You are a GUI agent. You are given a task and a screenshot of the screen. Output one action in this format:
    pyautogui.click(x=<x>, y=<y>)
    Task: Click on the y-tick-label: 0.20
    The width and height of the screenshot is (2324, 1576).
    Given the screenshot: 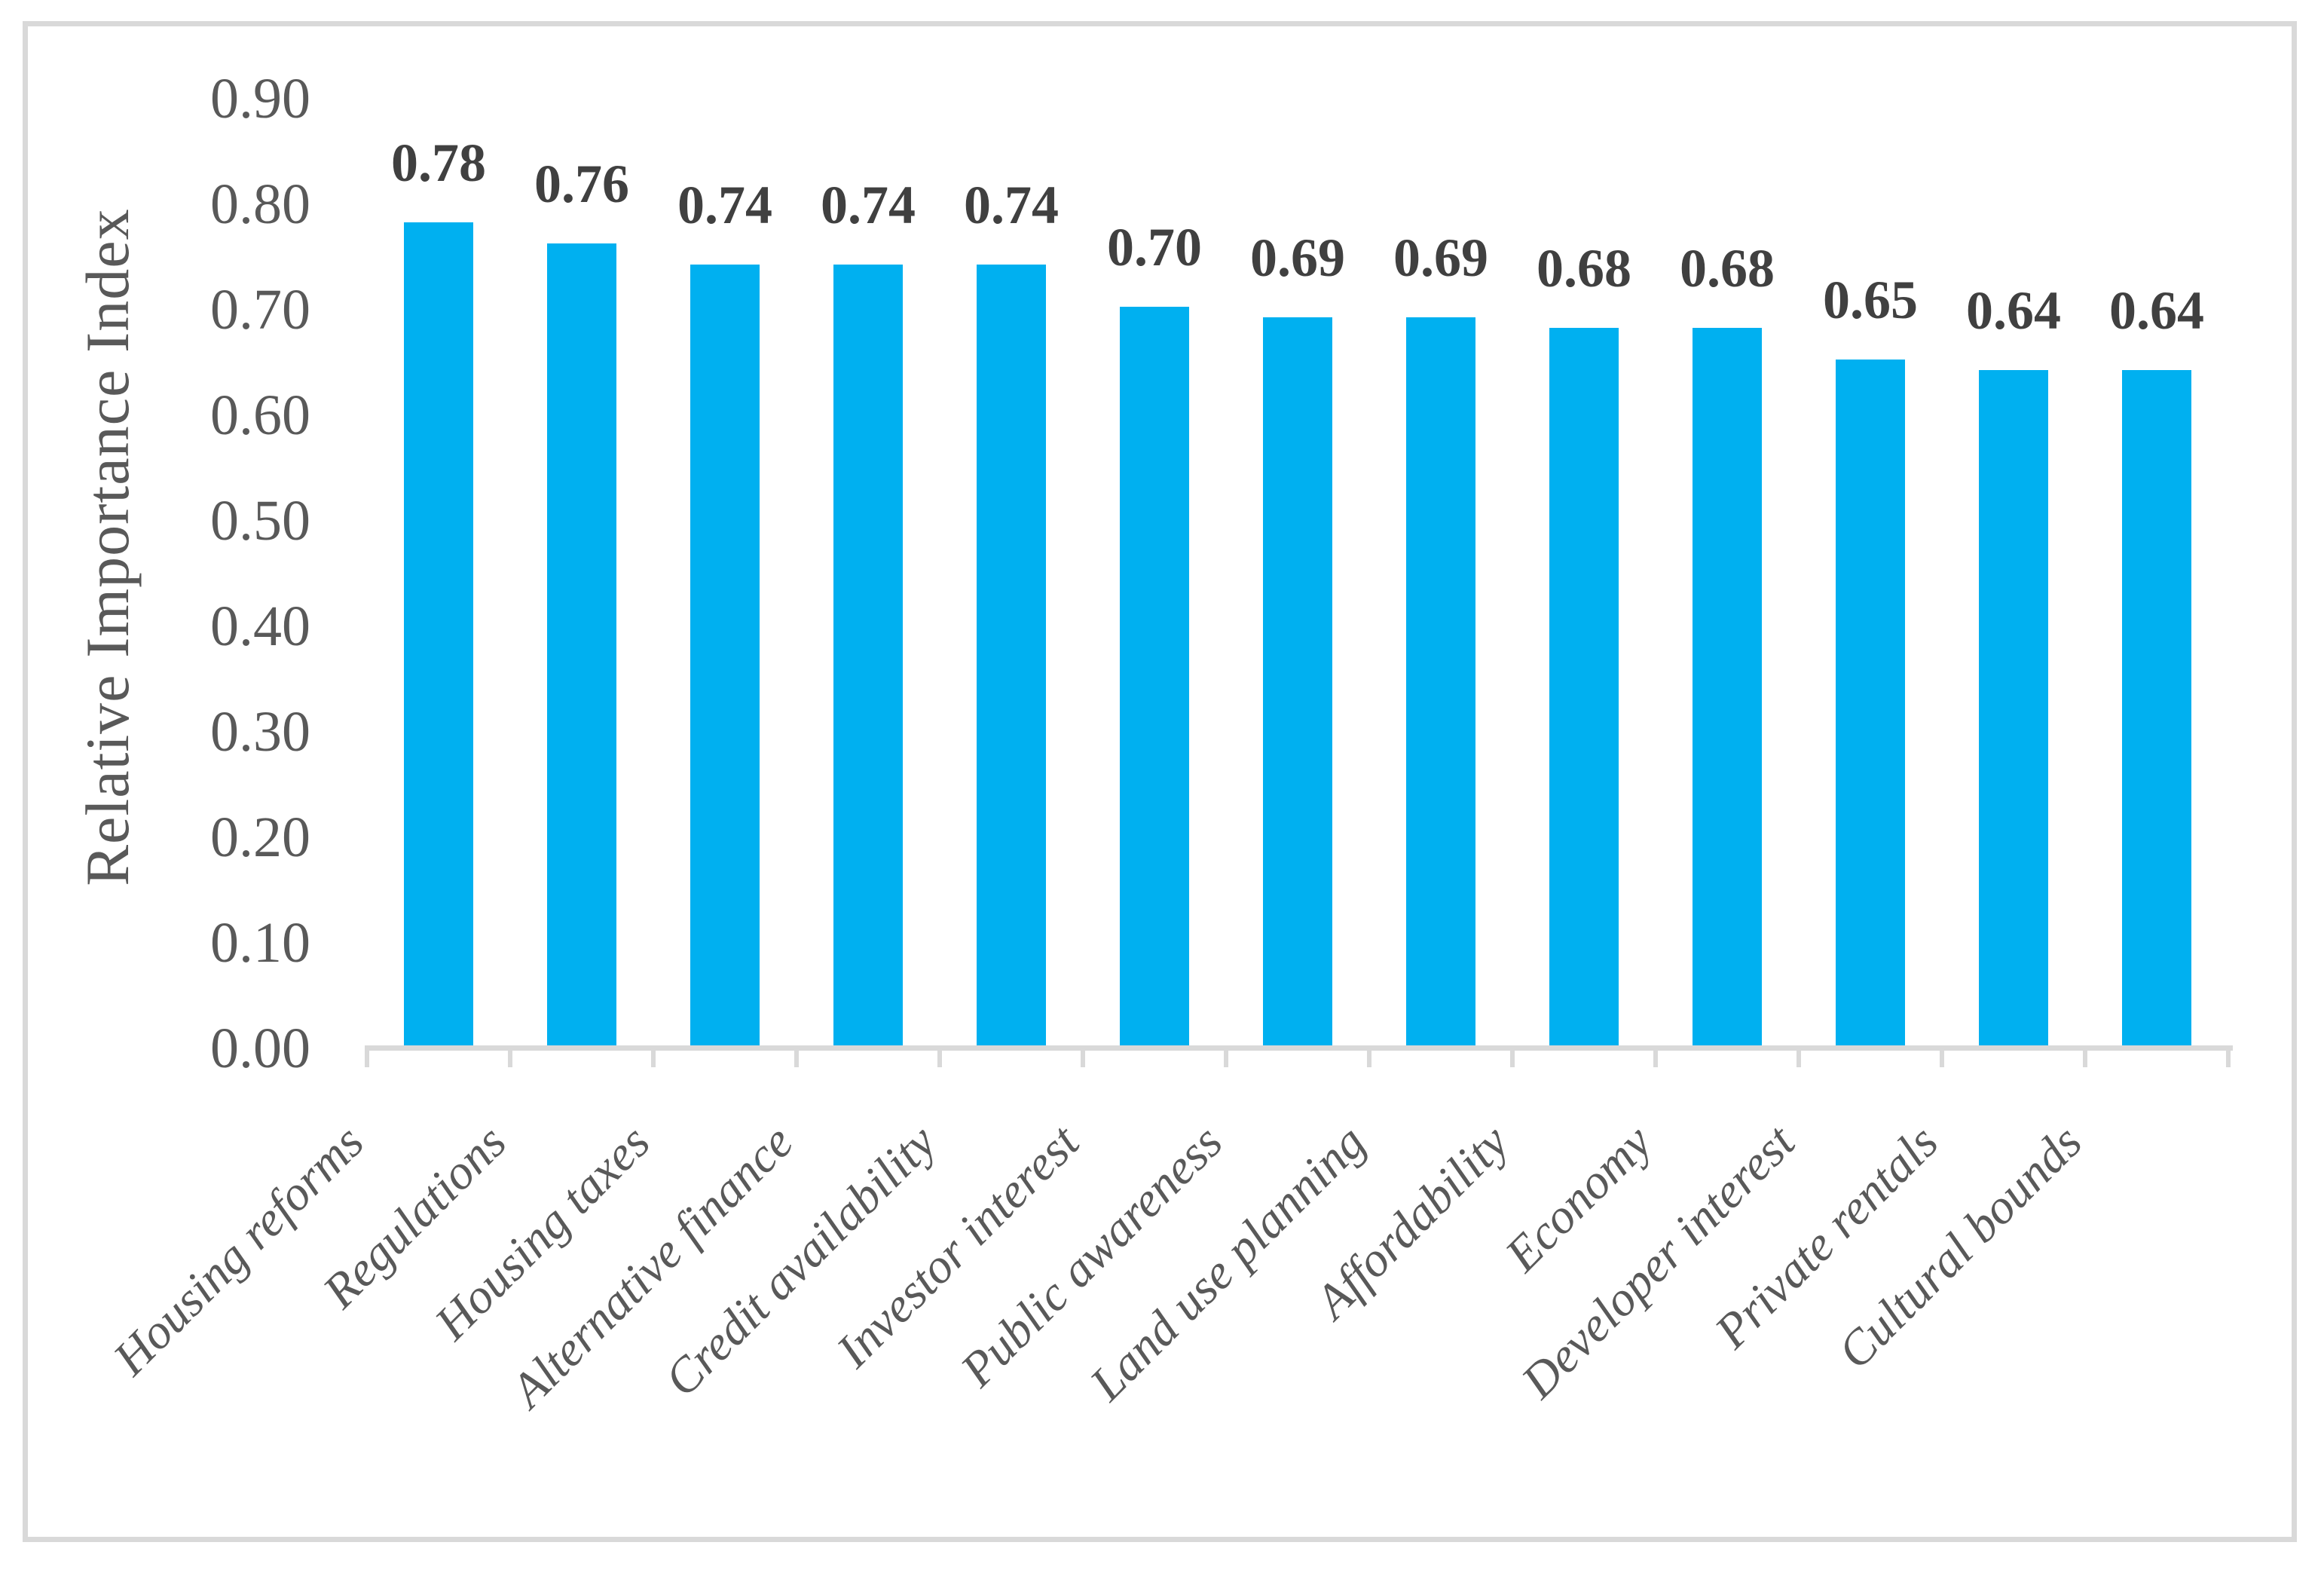 What is the action you would take?
    pyautogui.click(x=260, y=837)
    